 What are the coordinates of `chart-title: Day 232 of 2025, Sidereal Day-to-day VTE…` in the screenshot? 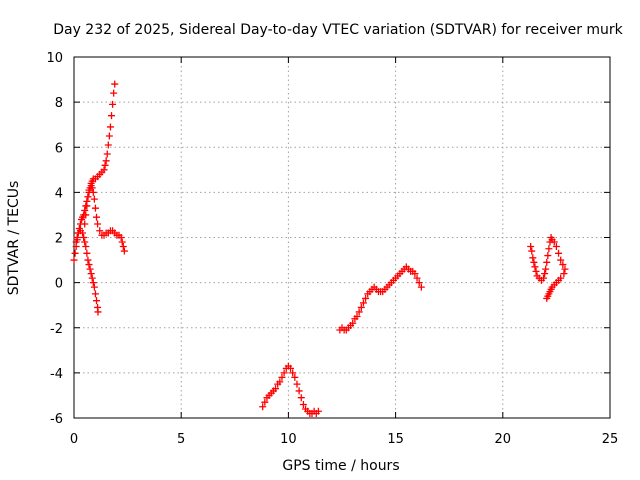 It's located at (338, 30).